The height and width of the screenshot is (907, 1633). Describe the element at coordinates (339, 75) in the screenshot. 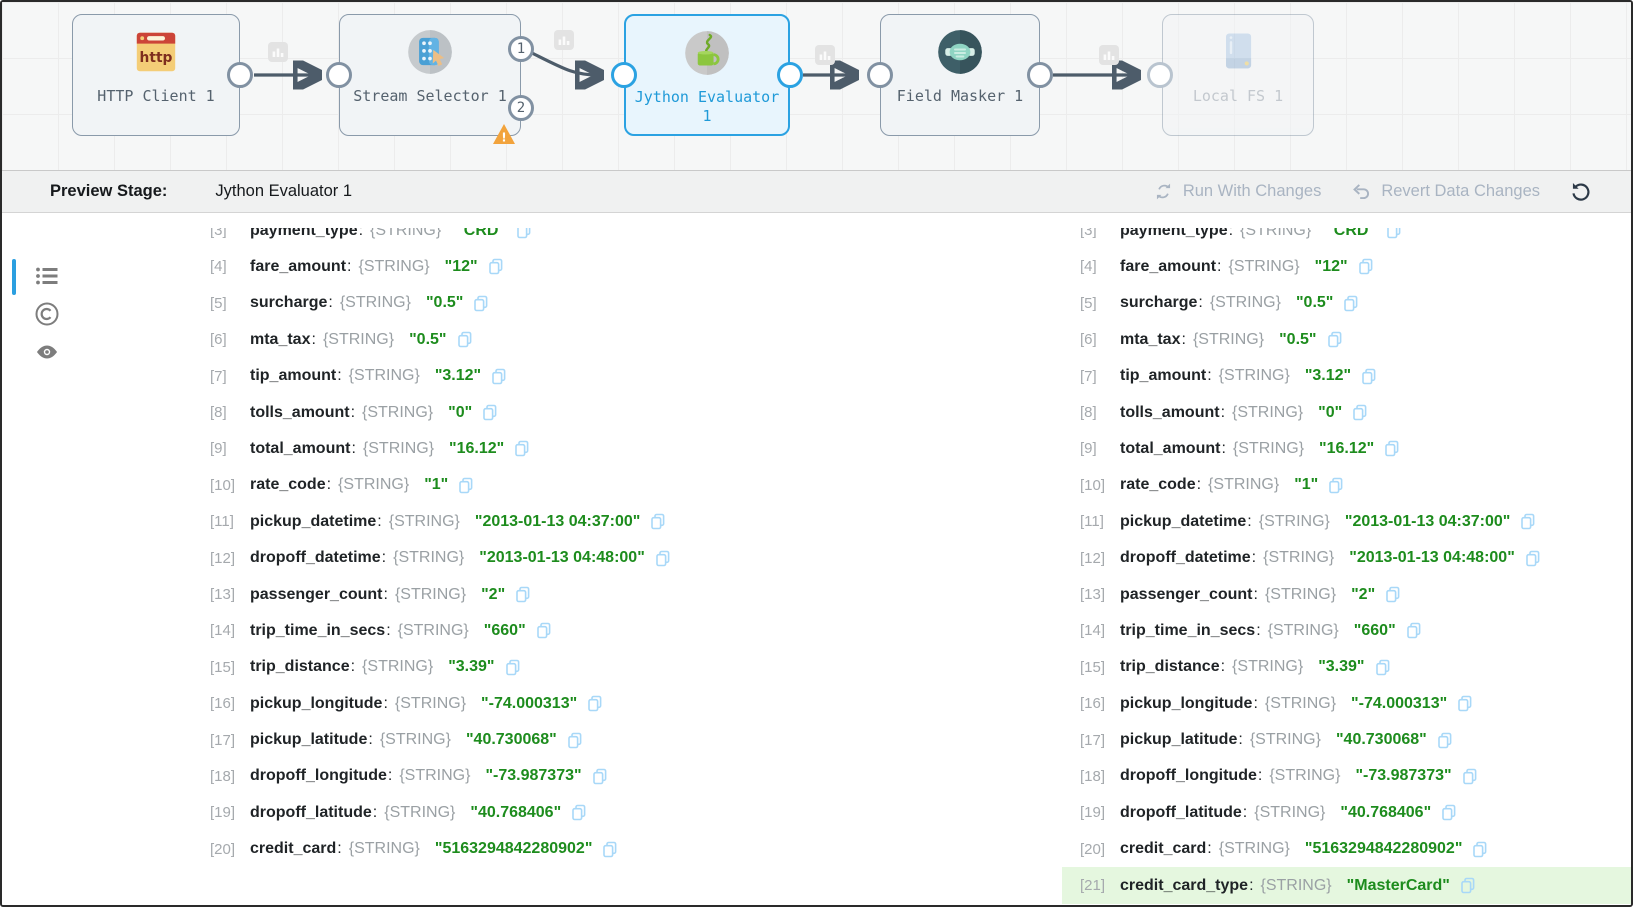

I see `input-port-stream-selector` at that location.